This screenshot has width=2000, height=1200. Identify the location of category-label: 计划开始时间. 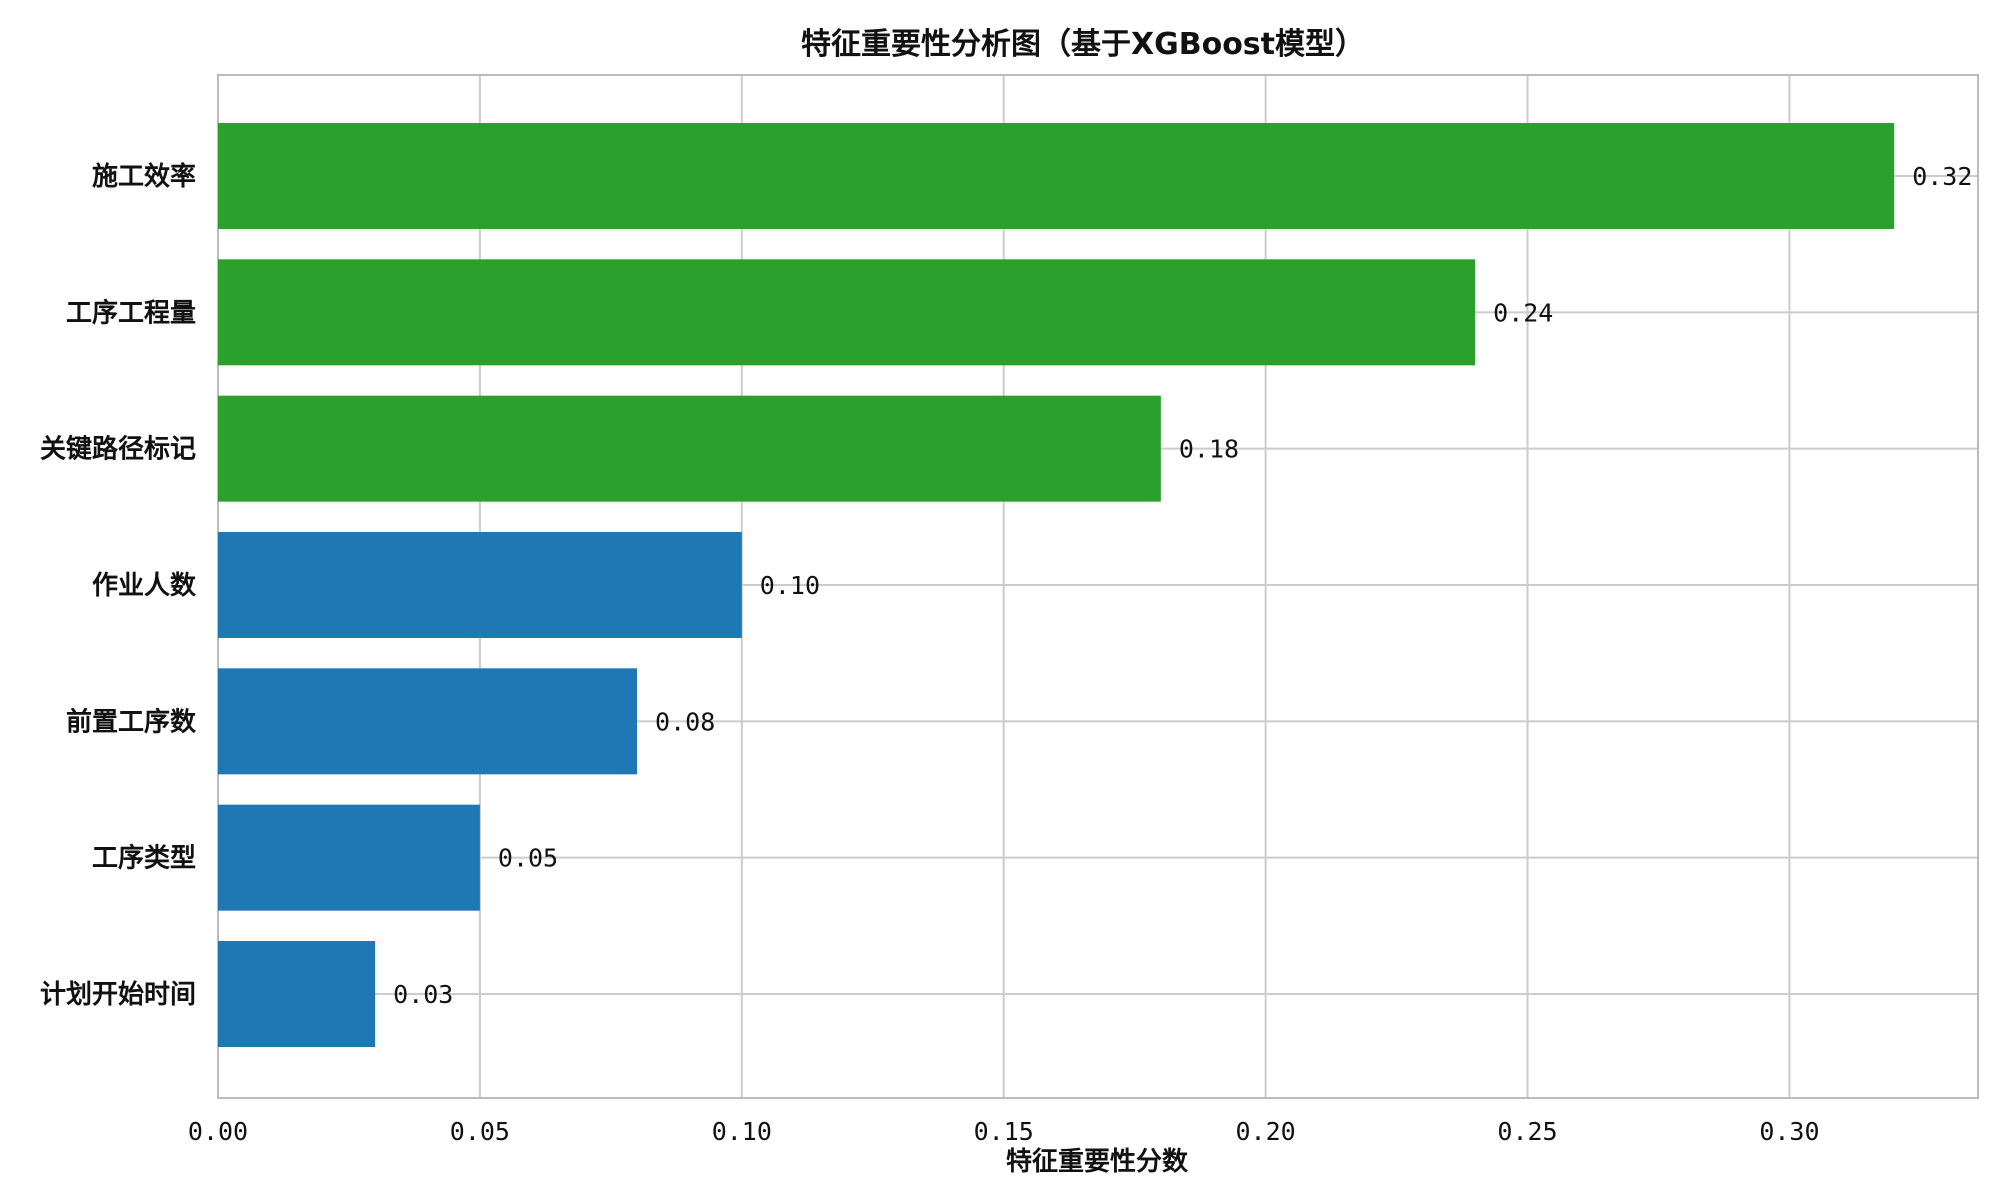
(118, 995).